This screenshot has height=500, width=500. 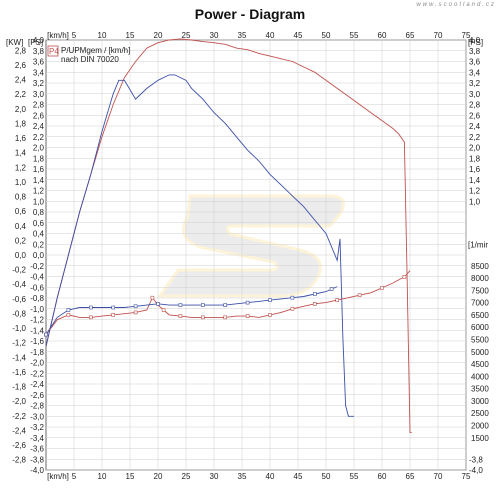 What do you see at coordinates (37, 459) in the screenshot?
I see `y-ps-tick-label: -3,8` at bounding box center [37, 459].